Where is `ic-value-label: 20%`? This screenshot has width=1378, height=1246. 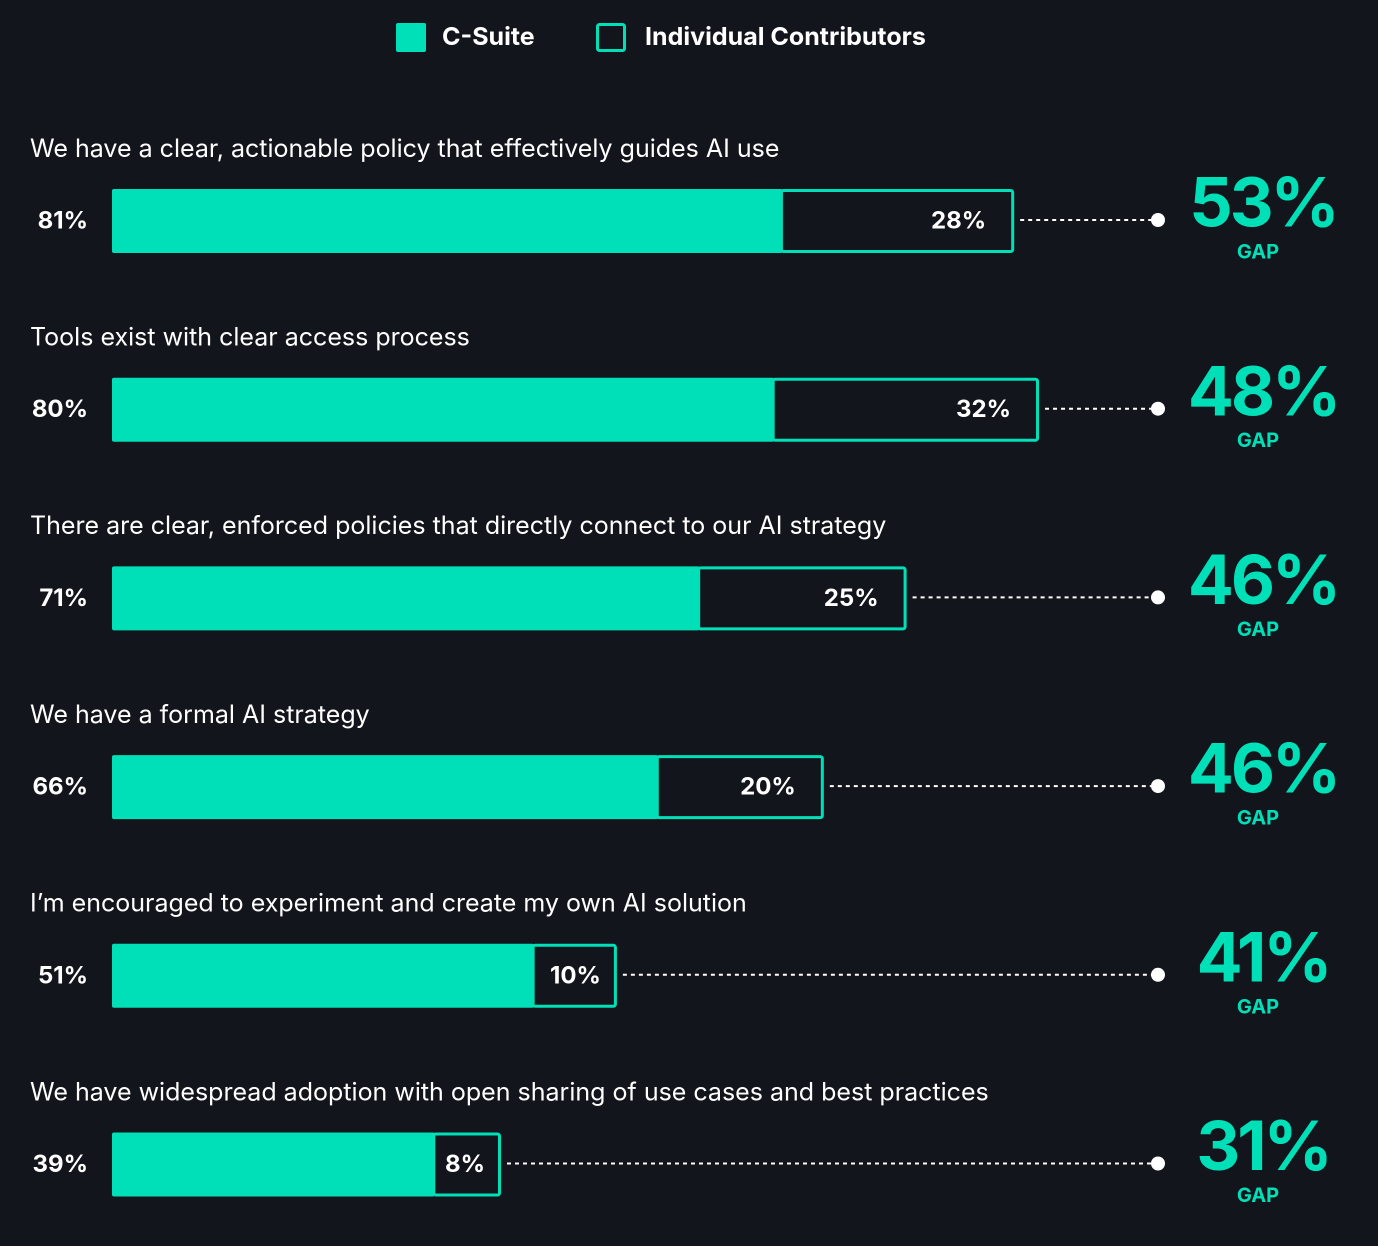 ic-value-label: 20% is located at coordinates (768, 786).